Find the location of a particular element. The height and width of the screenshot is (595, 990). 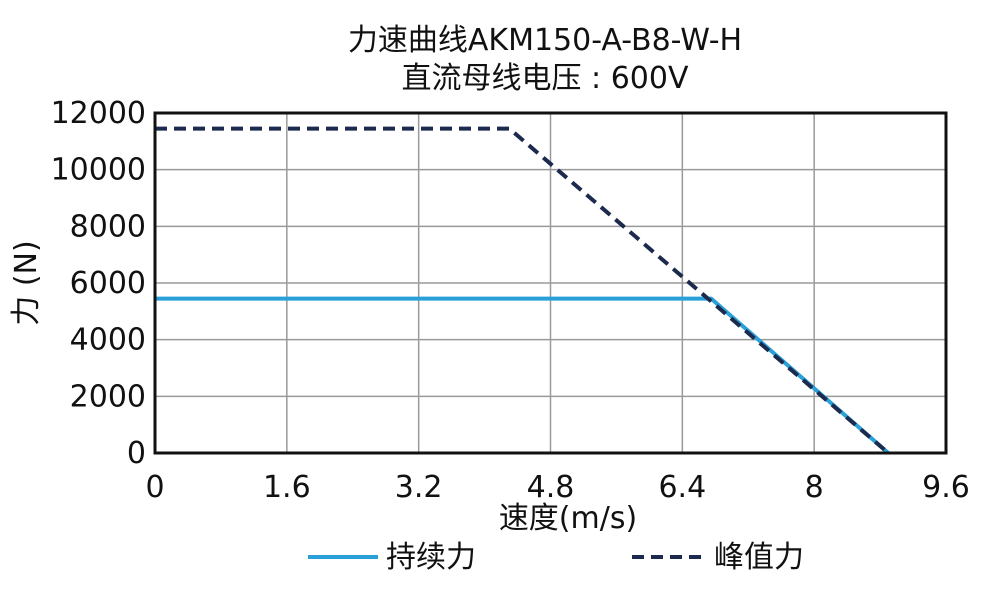

chart-title: 力速曲线AKM150-A-B8-W-H is located at coordinates (545, 40).